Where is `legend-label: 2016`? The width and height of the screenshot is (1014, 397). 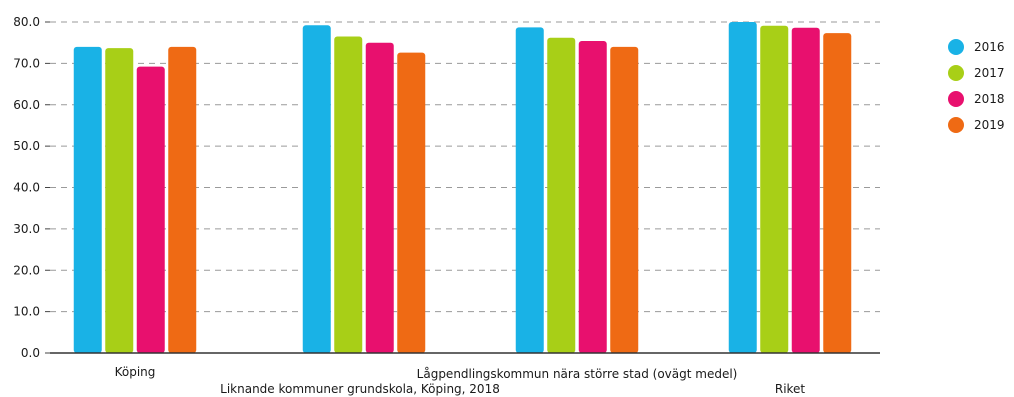
legend-label: 2016 is located at coordinates (989, 47).